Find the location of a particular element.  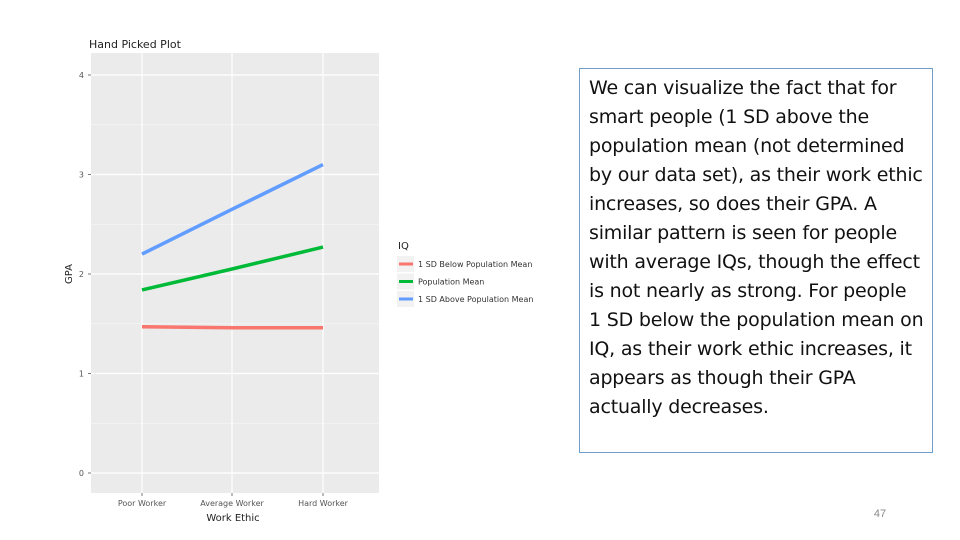

legend-label: Population Mean is located at coordinates (451, 282).